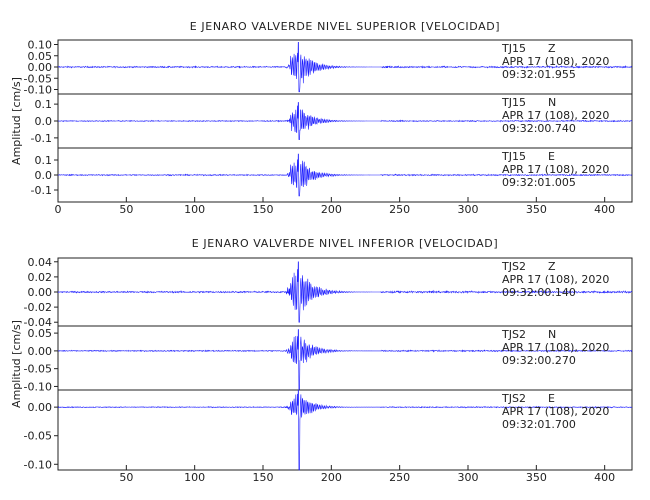 Image resolution: width=650 pixels, height=500 pixels. Describe the element at coordinates (38, 307) in the screenshot. I see `y-tick-label: -0.02` at that location.